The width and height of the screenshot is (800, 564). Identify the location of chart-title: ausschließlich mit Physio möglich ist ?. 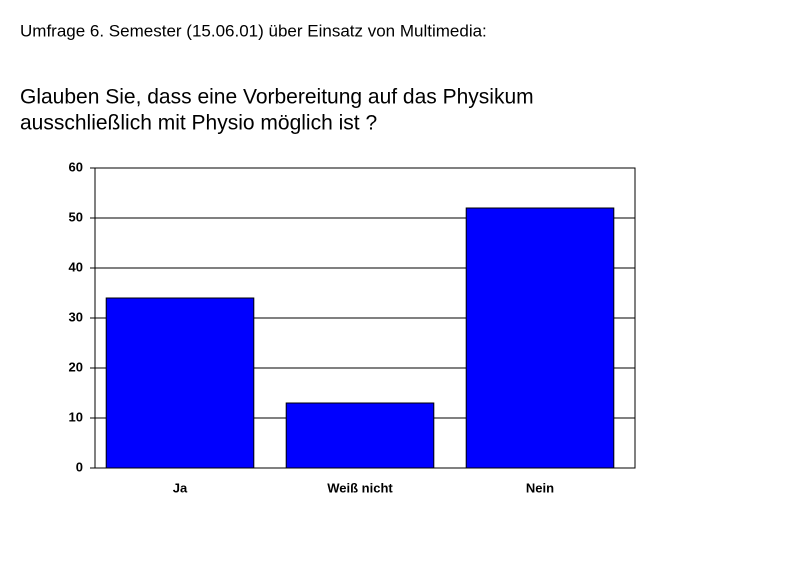
(198, 123).